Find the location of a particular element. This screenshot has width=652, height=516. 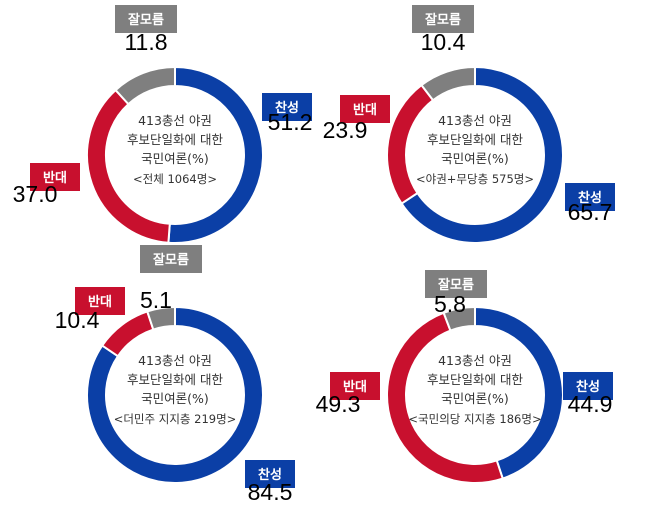

legend-tag-1-찬성 is located at coordinates (287, 107).